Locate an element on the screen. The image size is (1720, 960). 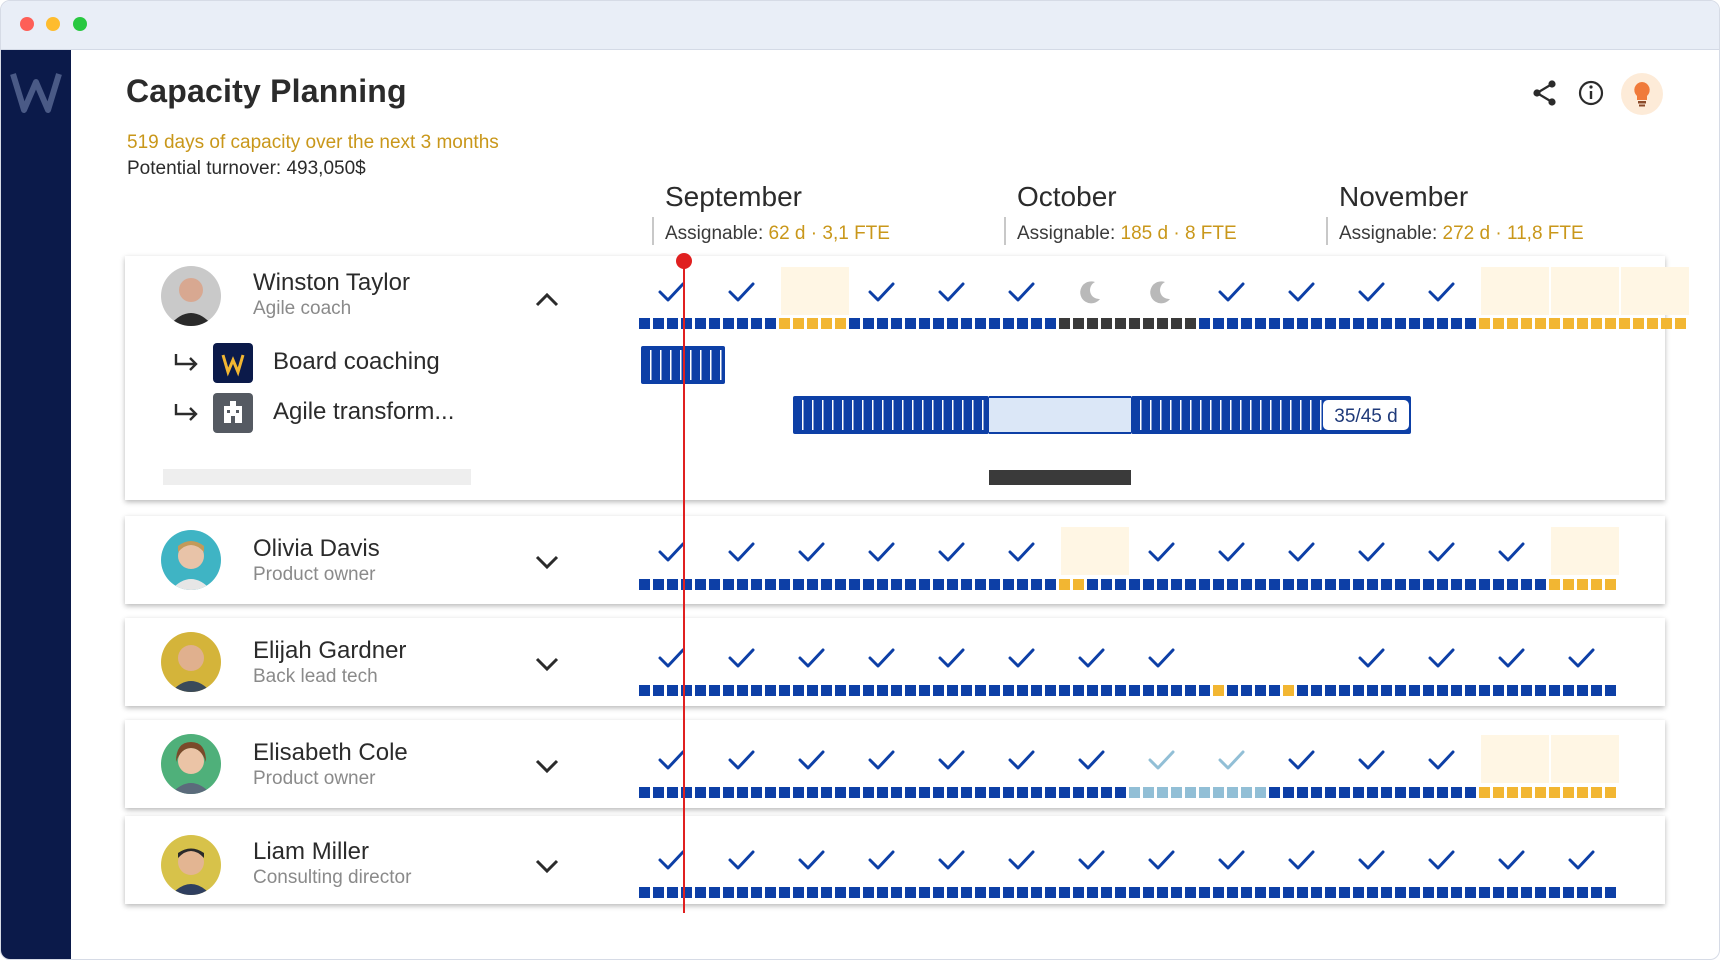
minimize-window-button is located at coordinates (53, 24).